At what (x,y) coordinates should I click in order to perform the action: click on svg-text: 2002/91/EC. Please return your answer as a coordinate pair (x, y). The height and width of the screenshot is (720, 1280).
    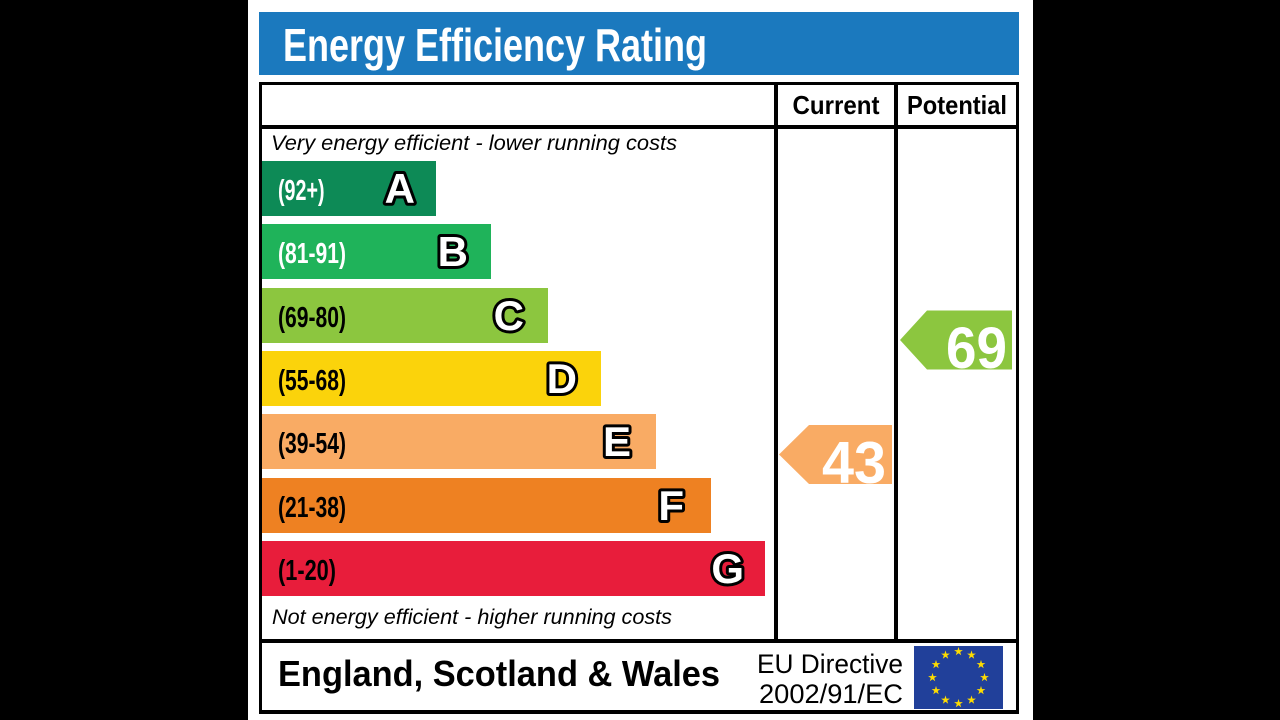
    Looking at the image, I should click on (831, 694).